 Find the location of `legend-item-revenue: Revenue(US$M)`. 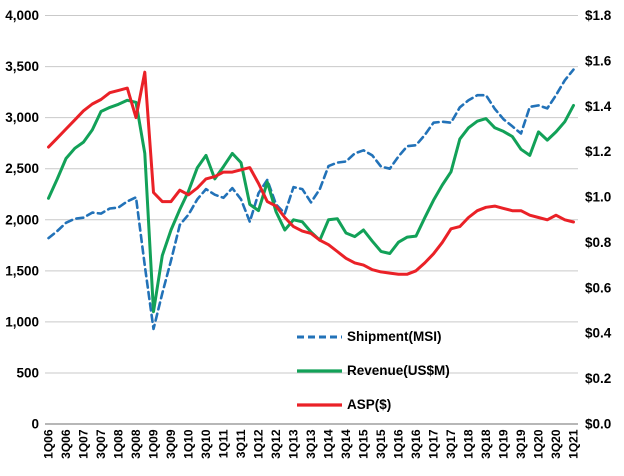

legend-item-revenue: Revenue(US$M) is located at coordinates (373, 370).